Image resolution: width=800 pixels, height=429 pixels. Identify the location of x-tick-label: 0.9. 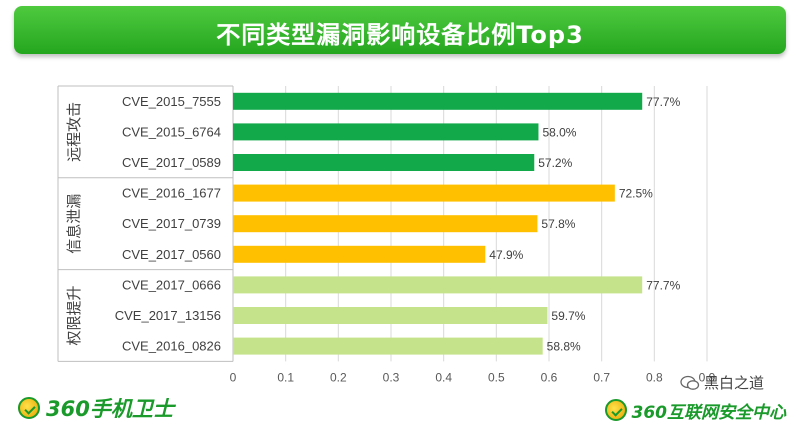
(707, 377).